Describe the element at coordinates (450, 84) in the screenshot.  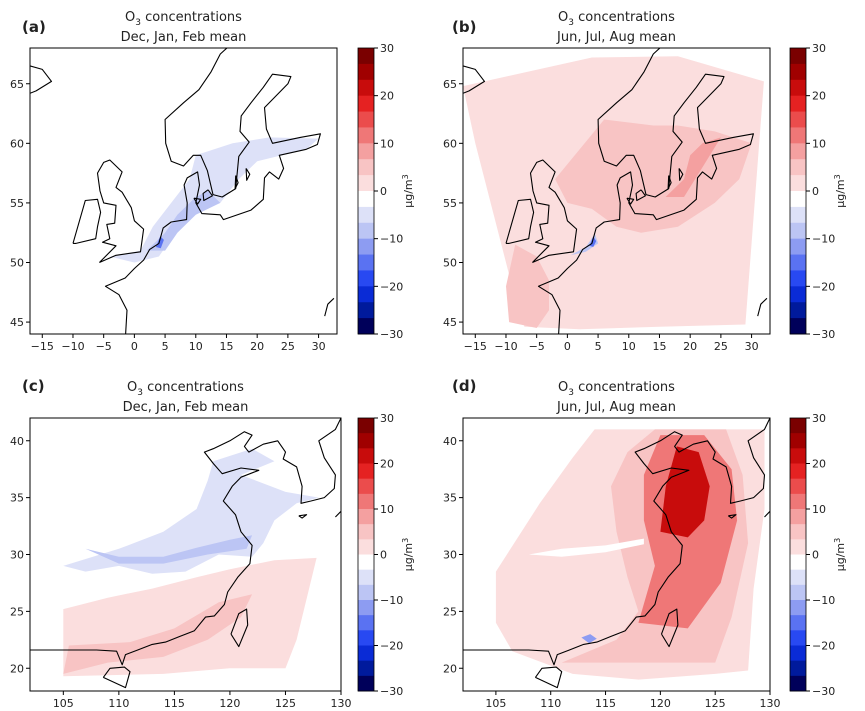
I see `y-tick-label: 65` at that location.